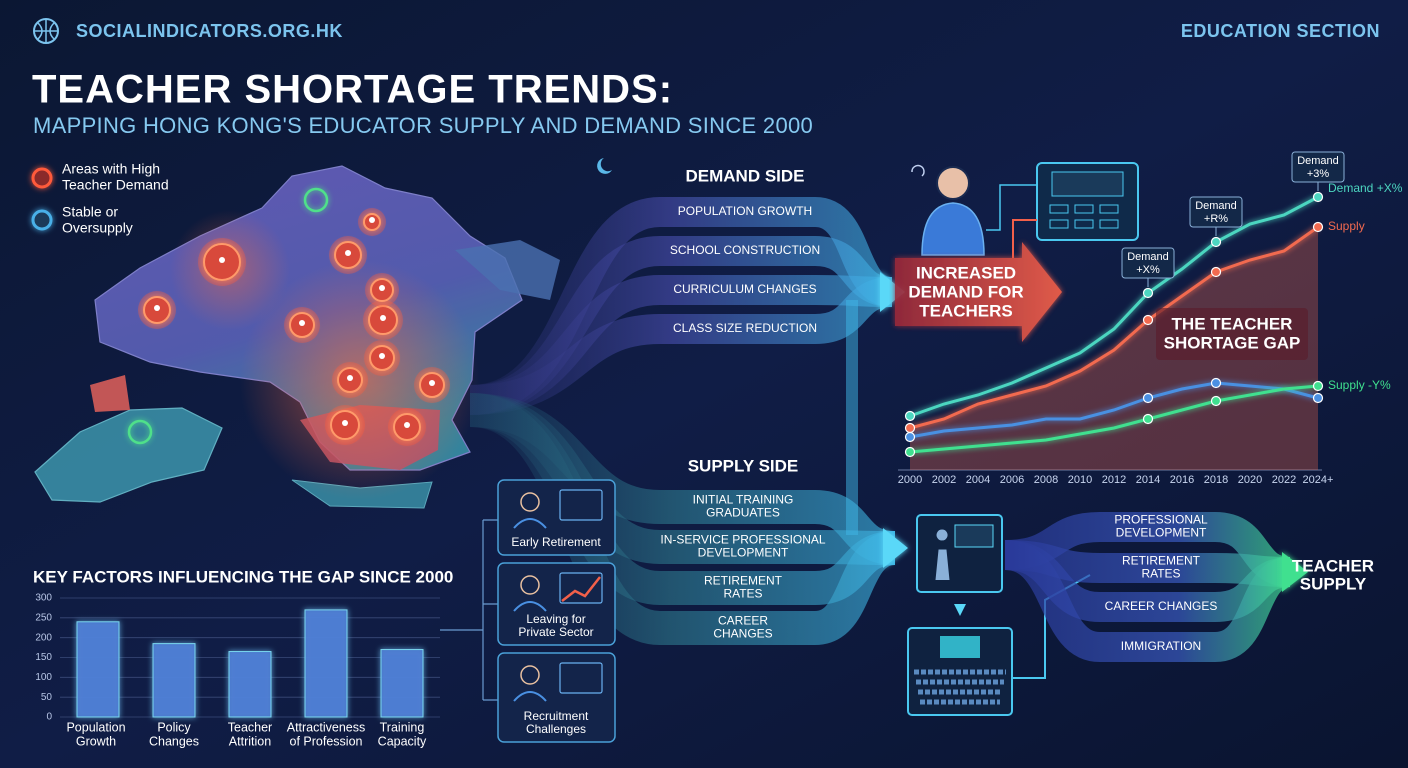  I want to click on x-tick-label: 2024+, so click(1318, 480).